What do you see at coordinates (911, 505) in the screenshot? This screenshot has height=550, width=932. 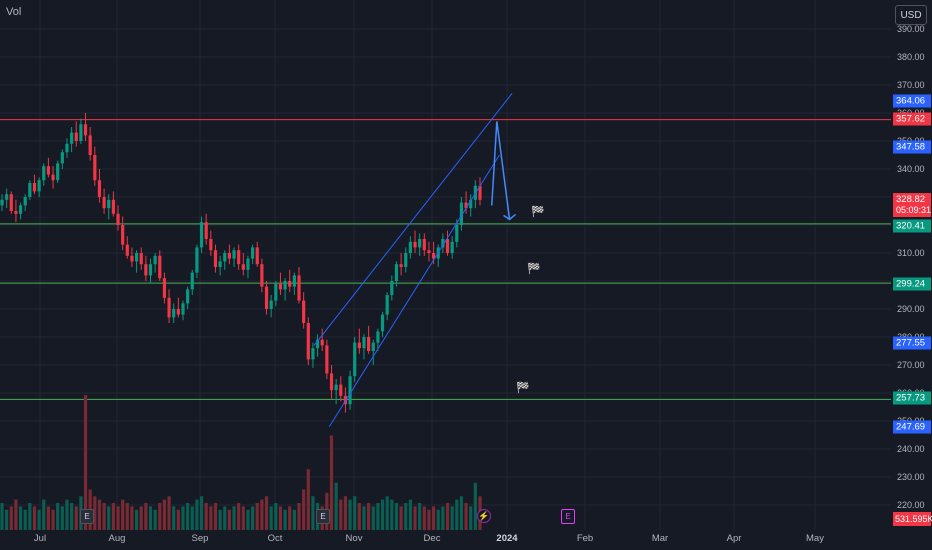 I see `y-tick-label: 220.00` at bounding box center [911, 505].